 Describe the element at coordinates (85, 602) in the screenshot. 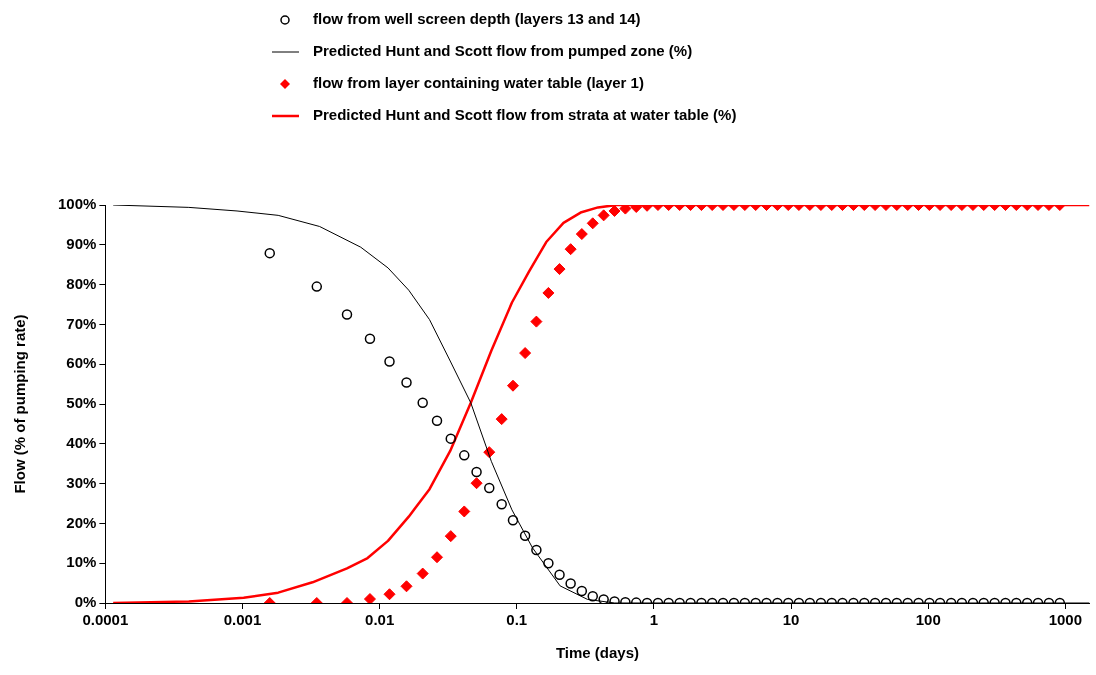

I see `y-tick-label: 0%` at that location.